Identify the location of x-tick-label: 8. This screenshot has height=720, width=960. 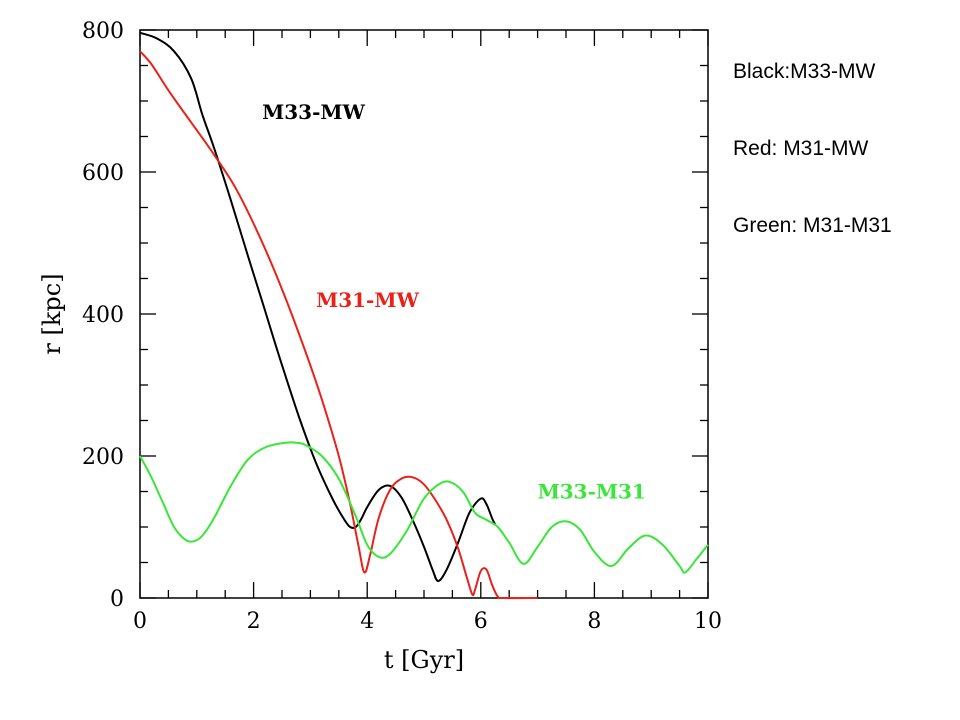
(594, 621).